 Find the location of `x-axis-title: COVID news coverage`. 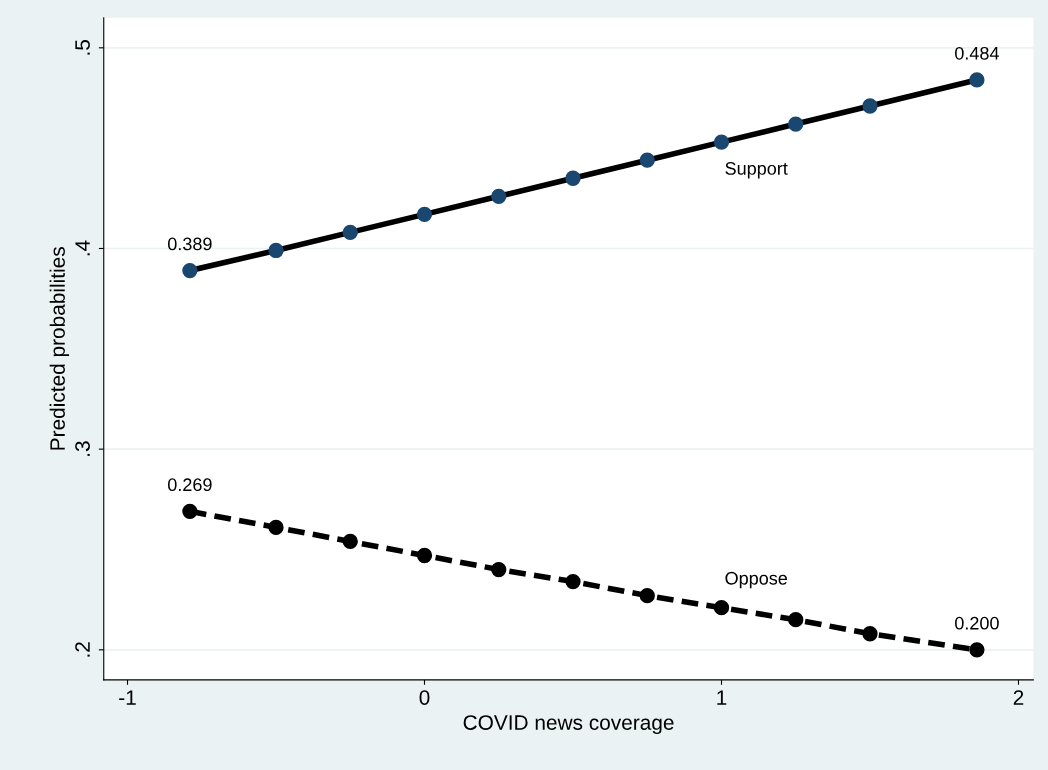

x-axis-title: COVID news coverage is located at coordinates (568, 725).